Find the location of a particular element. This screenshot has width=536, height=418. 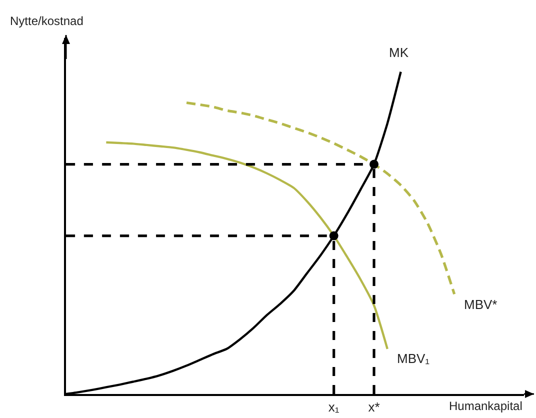

x-tick-label: x* is located at coordinates (374, 406).